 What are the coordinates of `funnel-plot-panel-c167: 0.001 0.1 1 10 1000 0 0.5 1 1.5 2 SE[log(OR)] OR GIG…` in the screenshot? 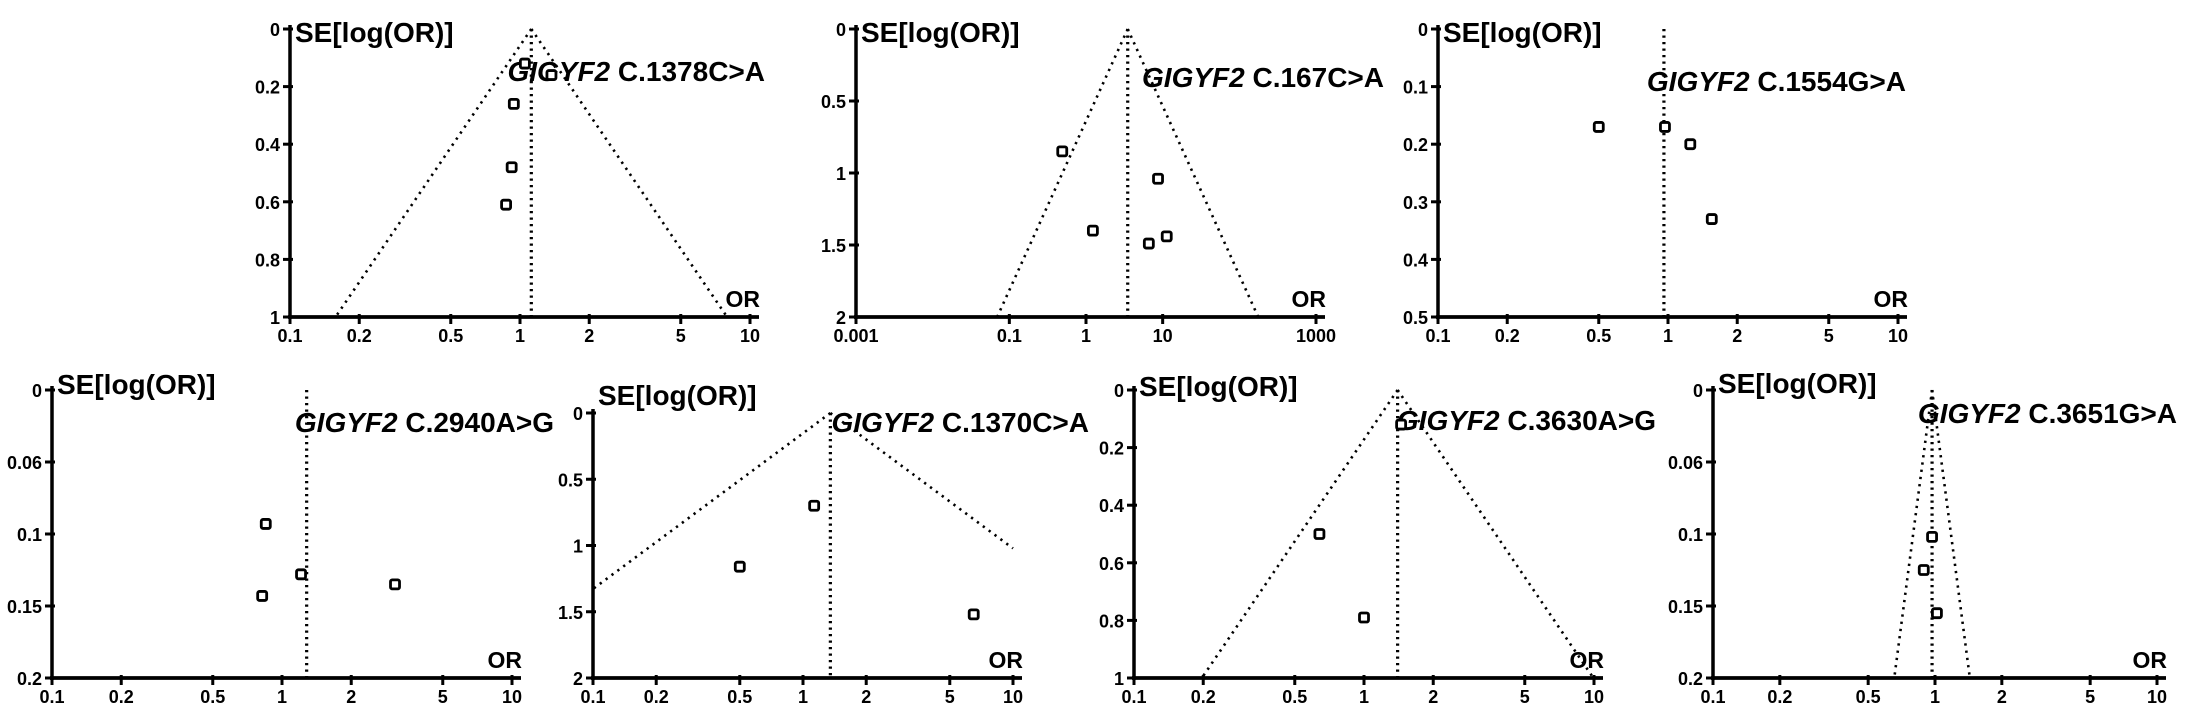 It's located at (1102, 181).